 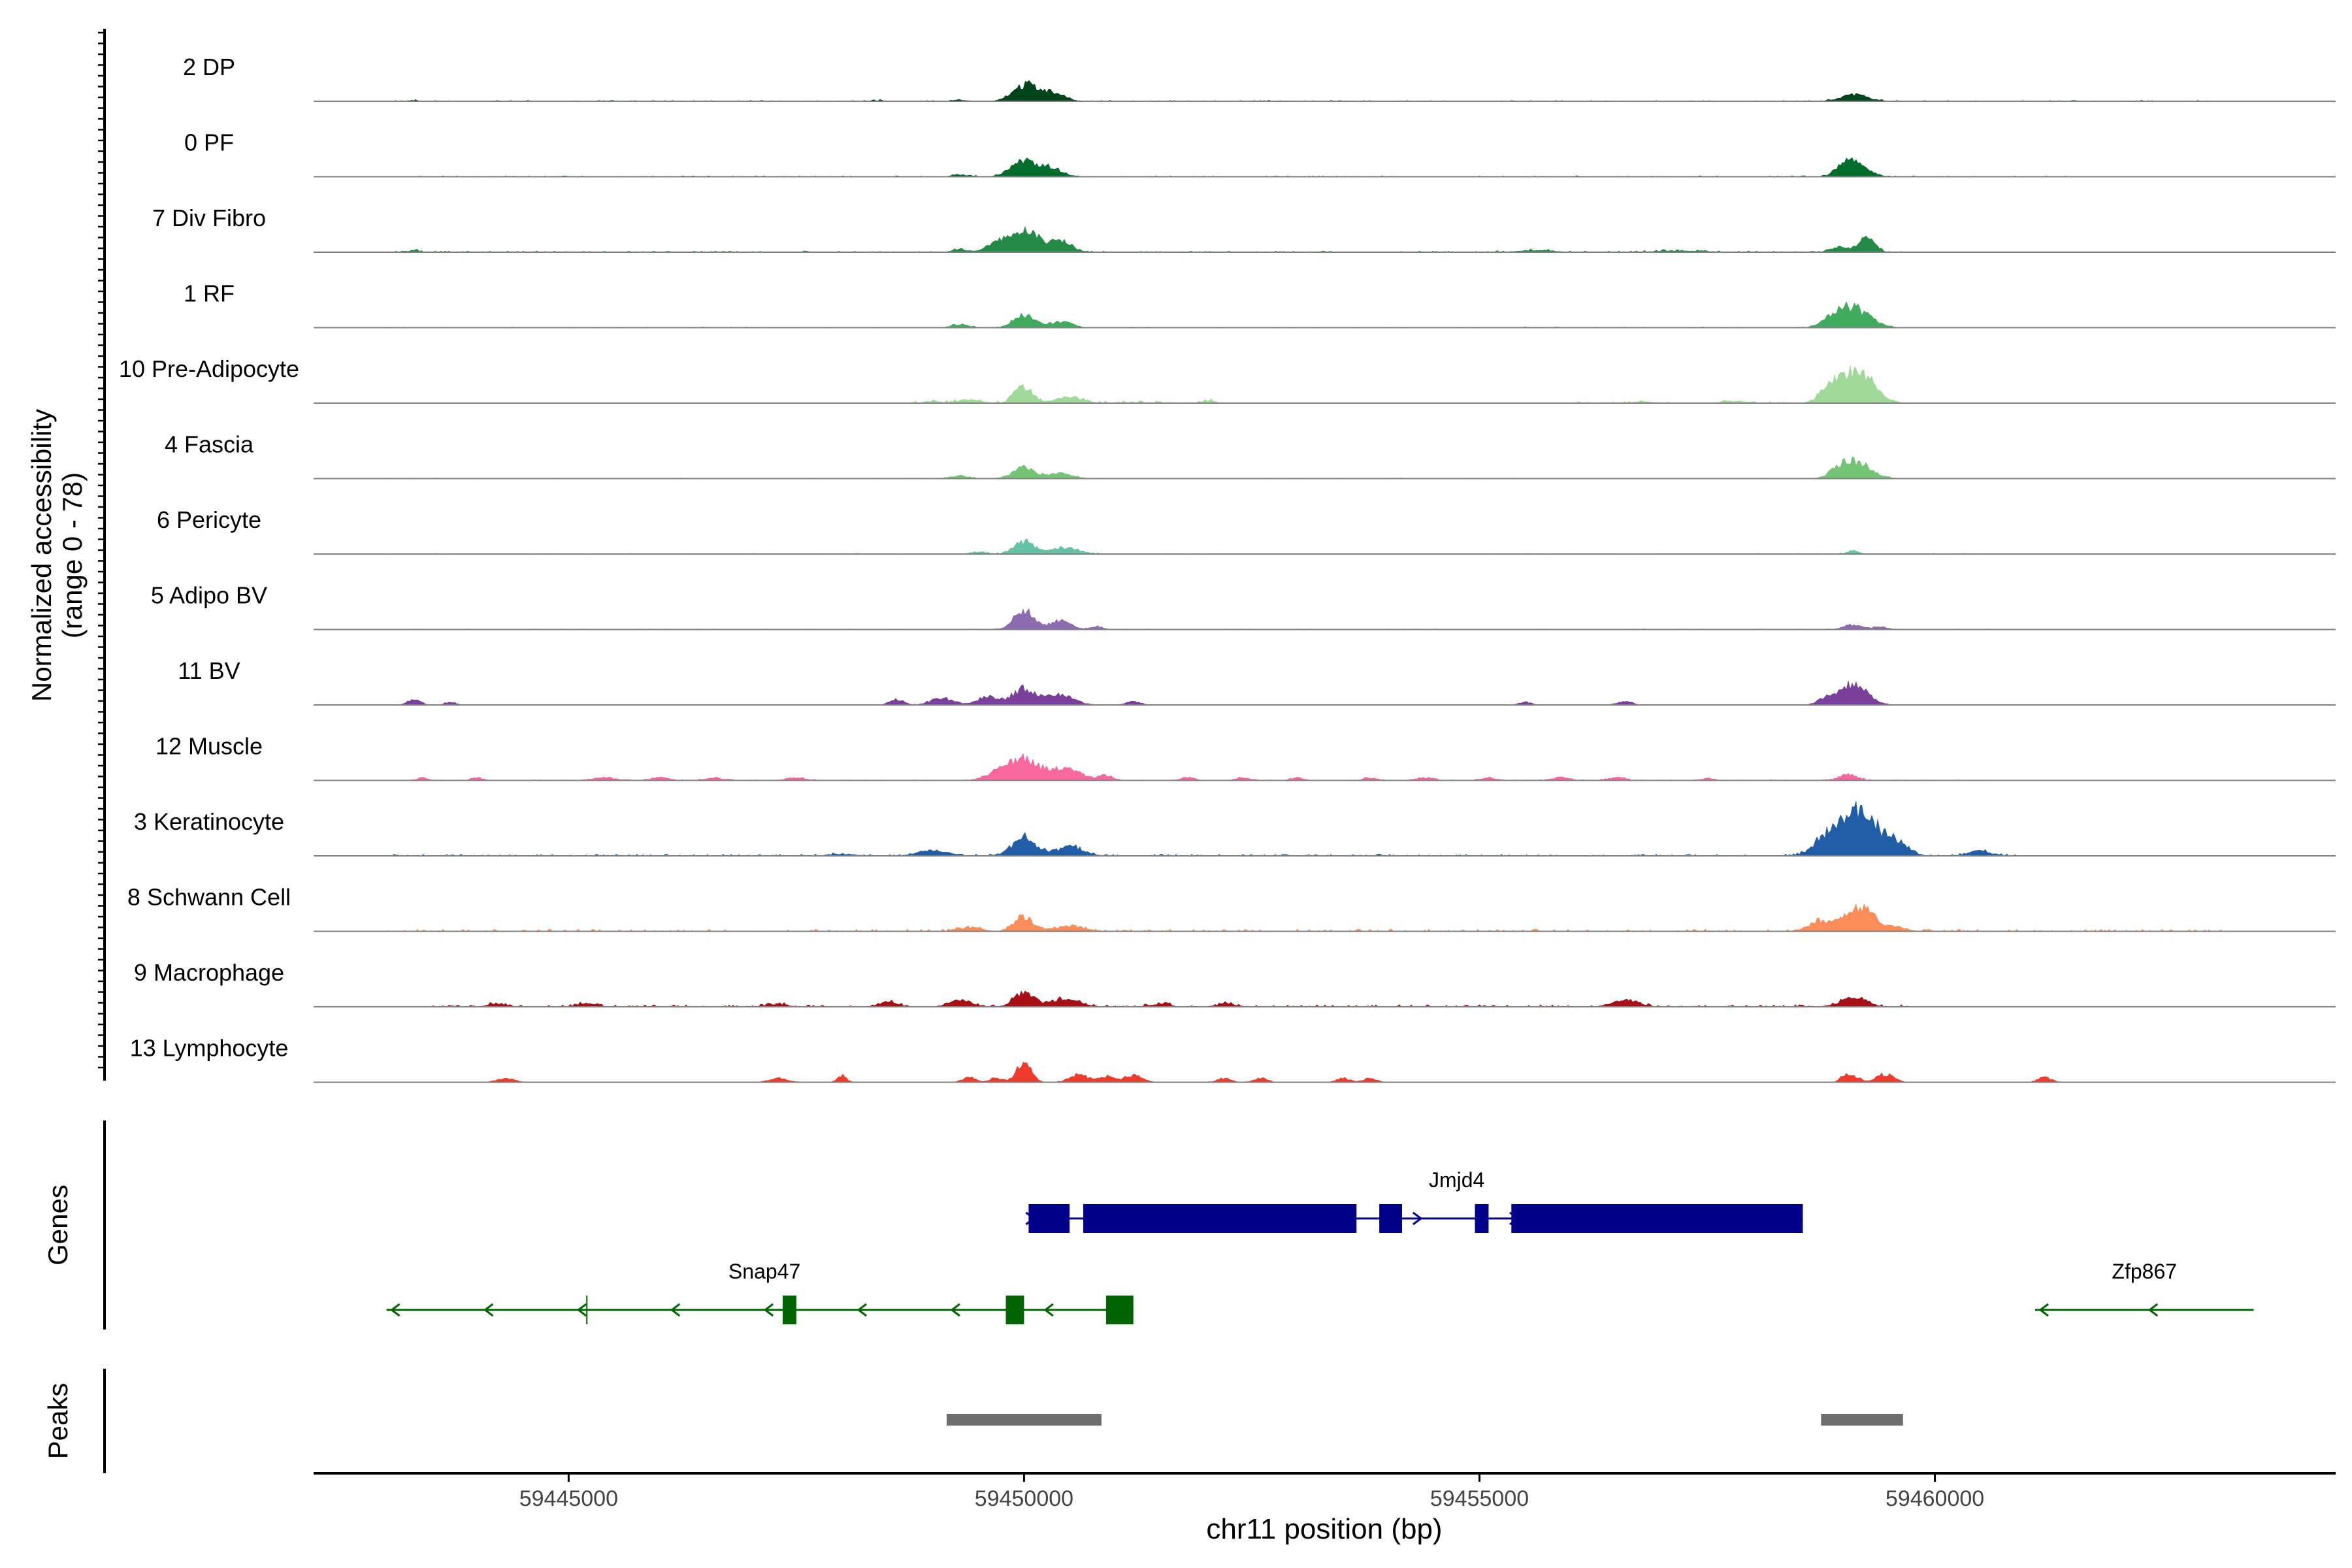 What do you see at coordinates (209, 746) in the screenshot?
I see `track-label: 12 Muscle` at bounding box center [209, 746].